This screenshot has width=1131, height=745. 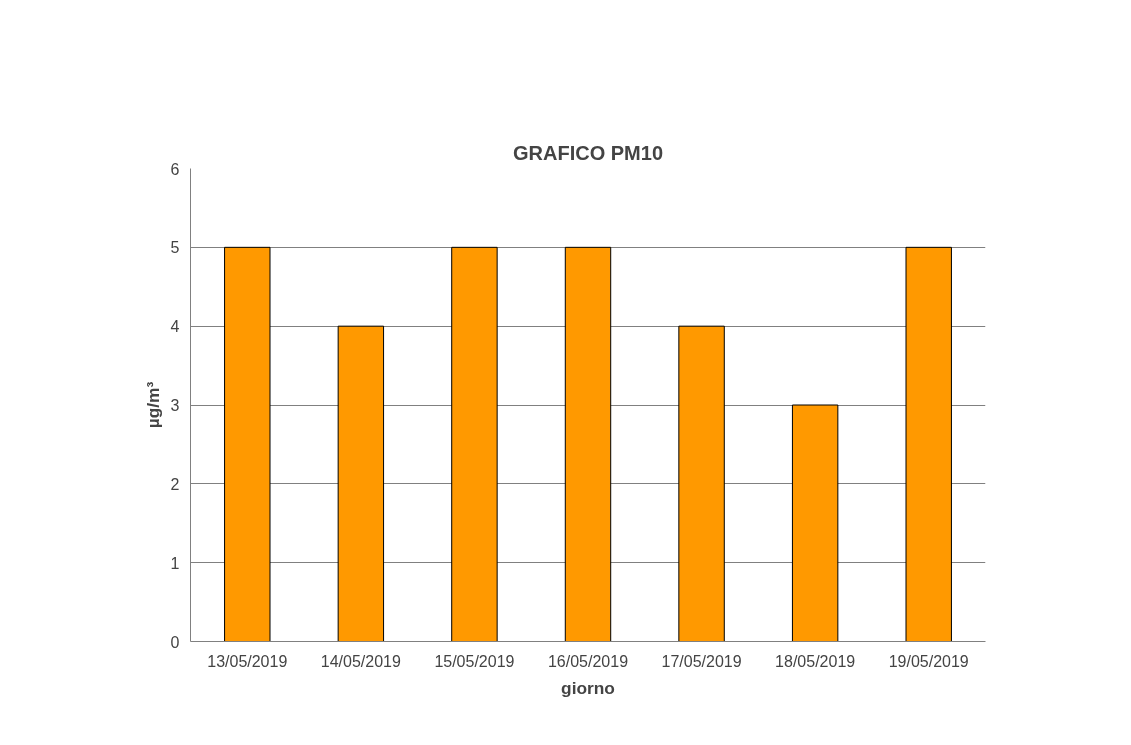 I want to click on x-tick-label: 17/05/2019, so click(x=701, y=661).